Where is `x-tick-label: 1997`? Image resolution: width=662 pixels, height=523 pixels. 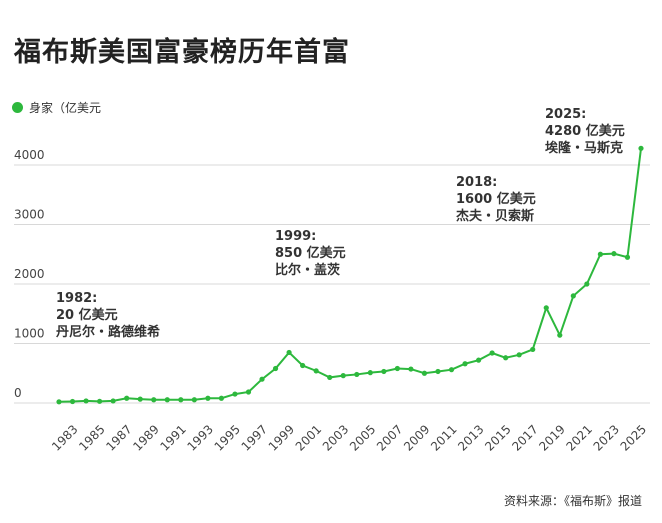 x-tick-label: 1997 is located at coordinates (254, 437).